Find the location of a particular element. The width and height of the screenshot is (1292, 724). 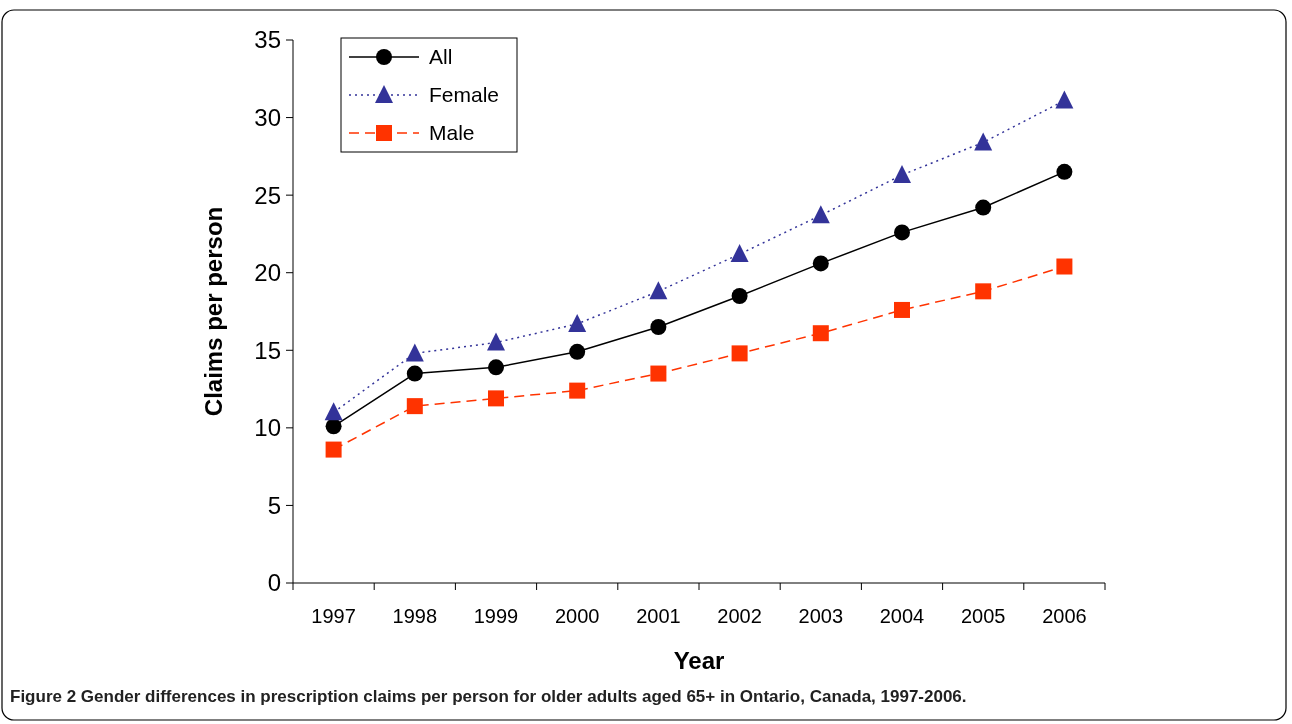

y-tick-label: 25 is located at coordinates (267, 195).